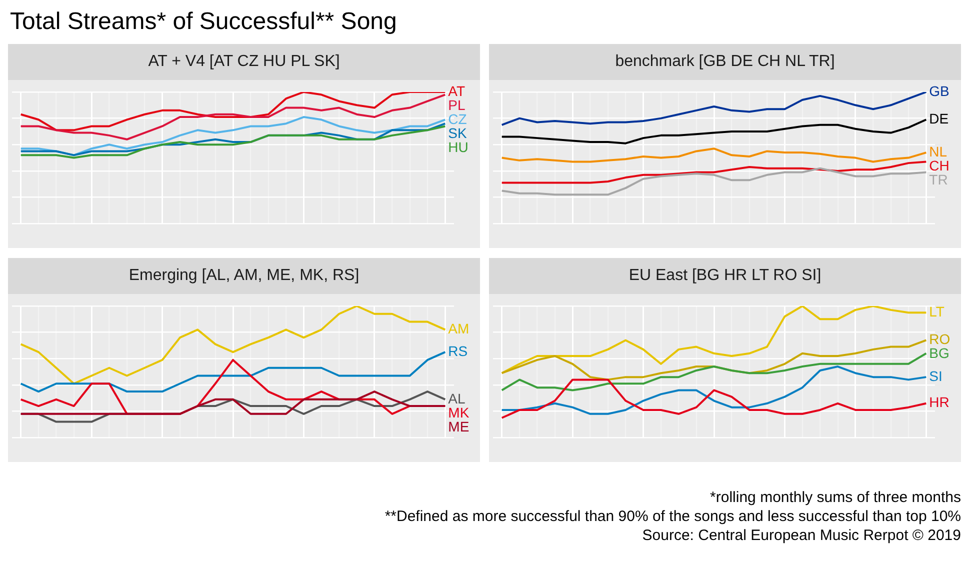 This screenshot has width=969, height=565. I want to click on series-label: AT, so click(457, 90).